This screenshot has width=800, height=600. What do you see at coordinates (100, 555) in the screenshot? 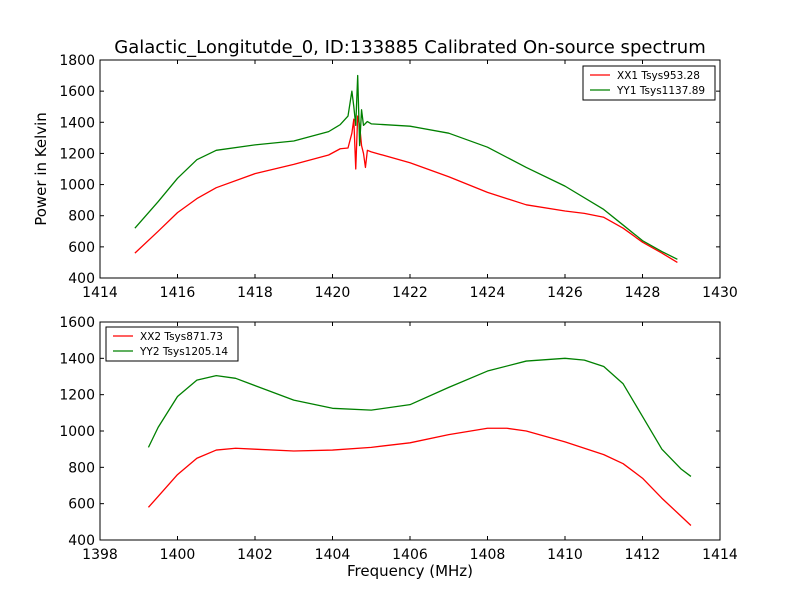
I see `x-tick-label: 1398` at bounding box center [100, 555].